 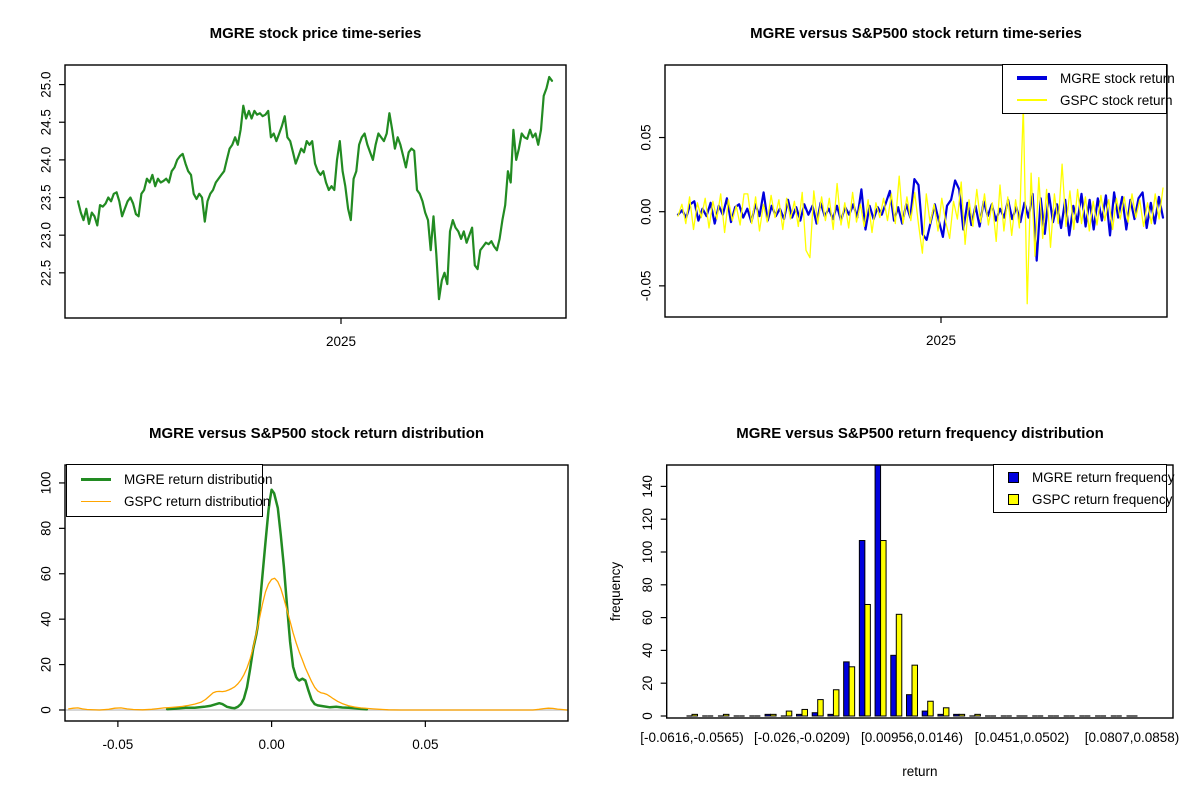 I want to click on mgre-return-line-swatch, so click(x=1032, y=78).